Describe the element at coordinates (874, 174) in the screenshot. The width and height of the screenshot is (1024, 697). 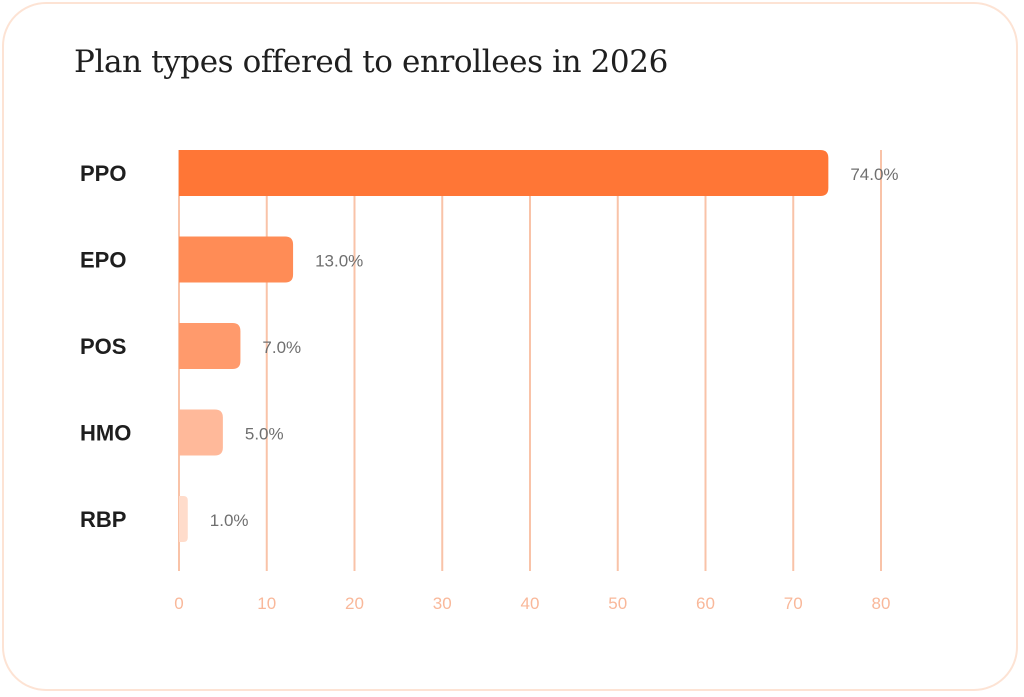
I see `value-label-ppo: 74.0%` at that location.